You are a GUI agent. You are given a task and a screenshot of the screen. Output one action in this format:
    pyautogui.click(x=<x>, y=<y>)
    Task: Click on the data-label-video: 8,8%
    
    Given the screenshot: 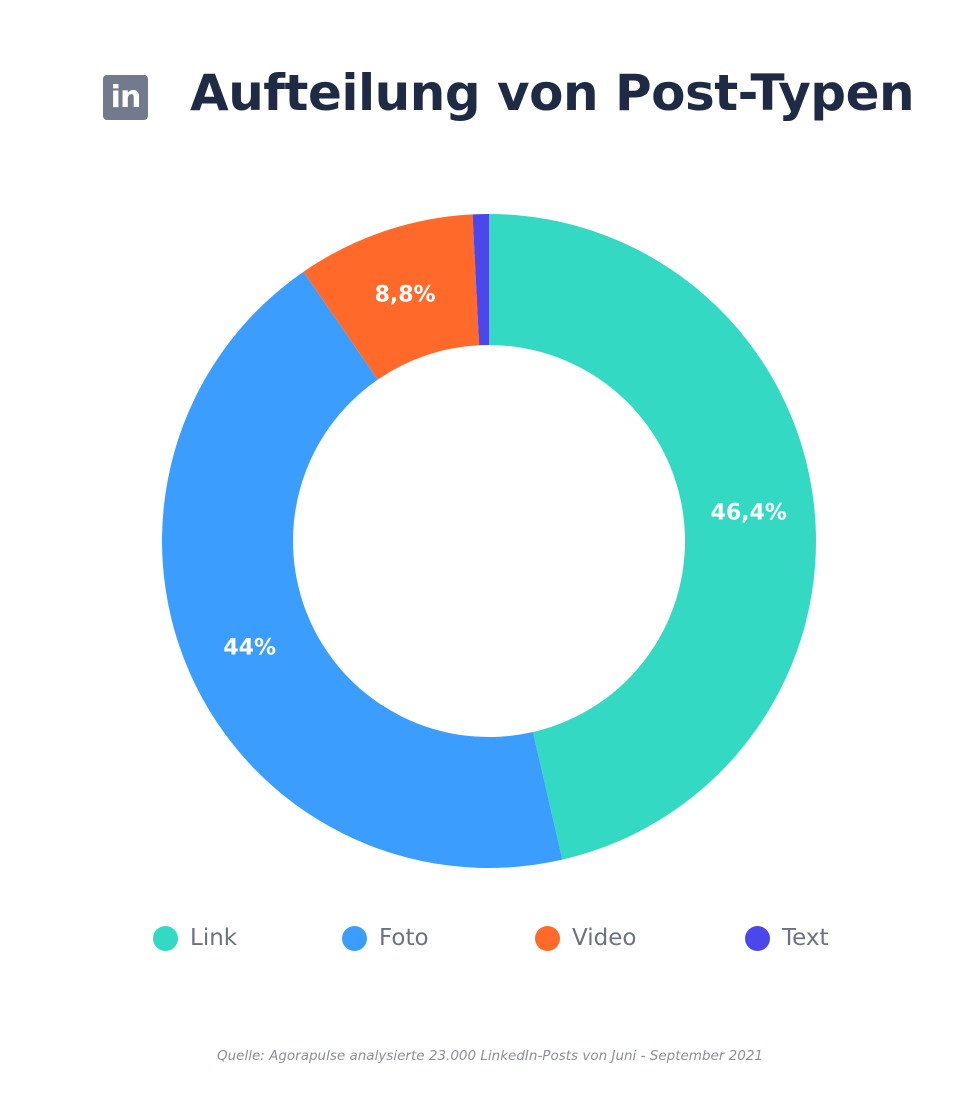 What is the action you would take?
    pyautogui.click(x=405, y=294)
    